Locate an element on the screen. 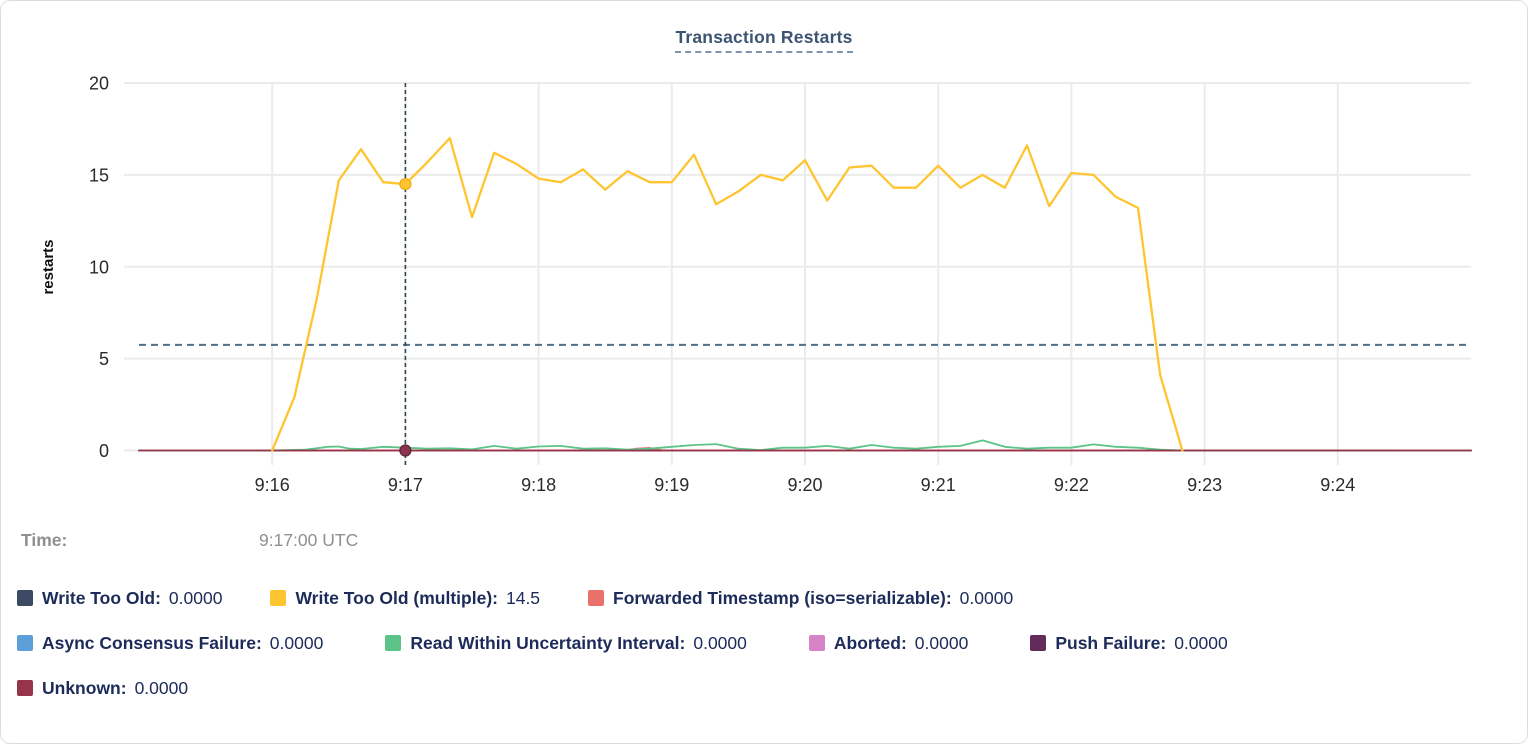 The height and width of the screenshot is (744, 1528). x-tick-label: 9:21 is located at coordinates (938, 485).